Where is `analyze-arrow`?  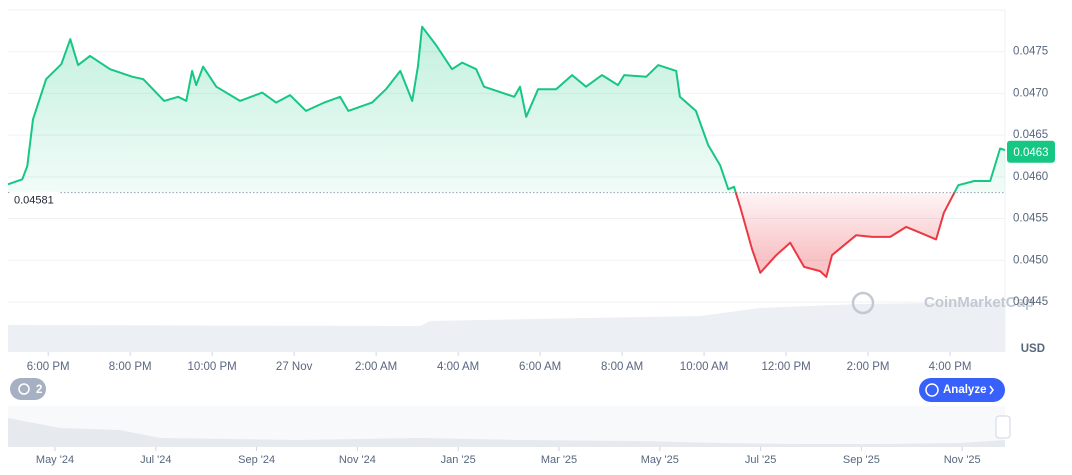 analyze-arrow is located at coordinates (991, 390).